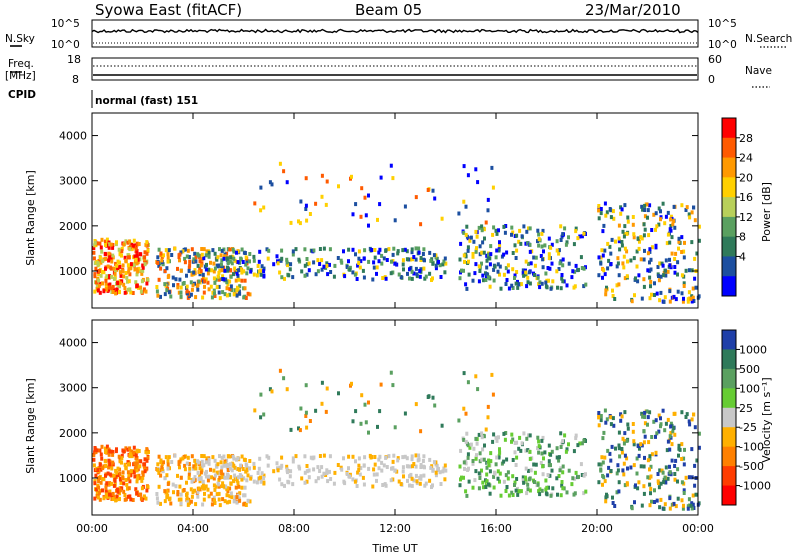 The image size is (800, 554). What do you see at coordinates (30, 426) in the screenshot?
I see `velocity-ylabel: Slant Range [km]` at bounding box center [30, 426].